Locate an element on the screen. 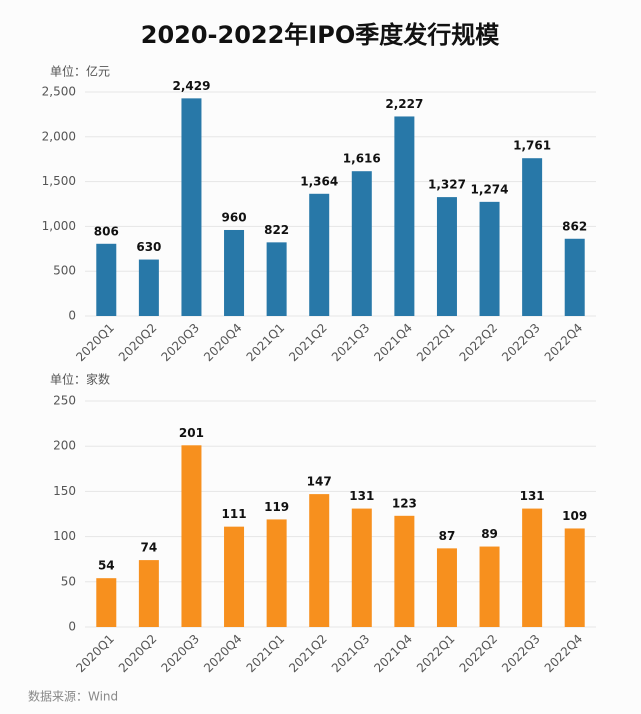  value-label: 109 is located at coordinates (574, 516).